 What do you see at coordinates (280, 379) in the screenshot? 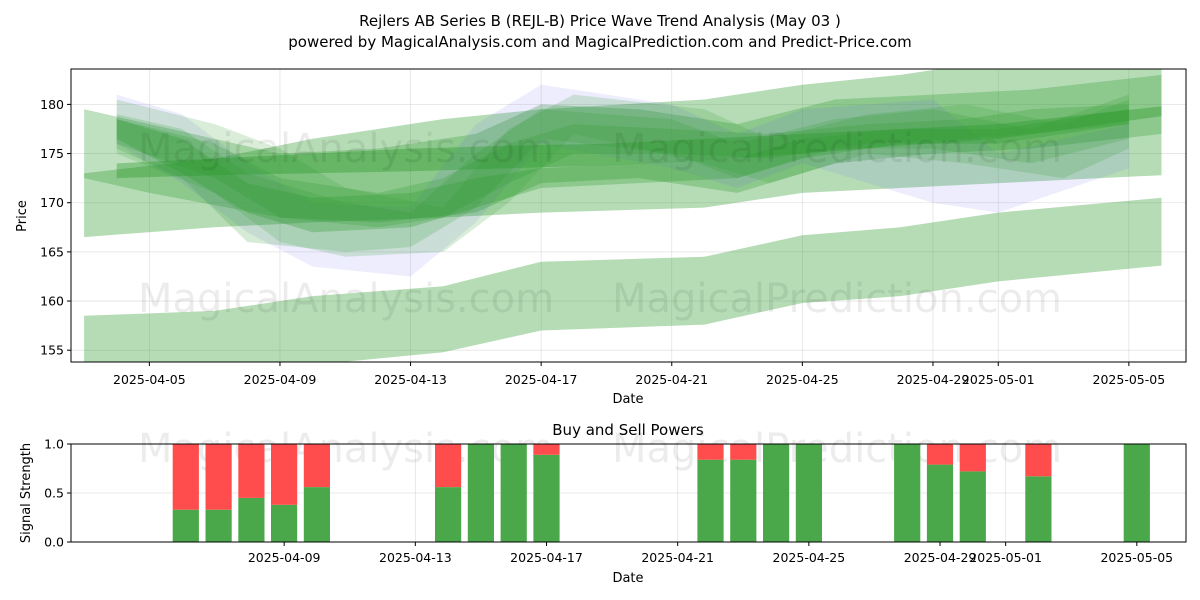
I see `top-x-tick-label: 2025-04-09` at bounding box center [280, 379].